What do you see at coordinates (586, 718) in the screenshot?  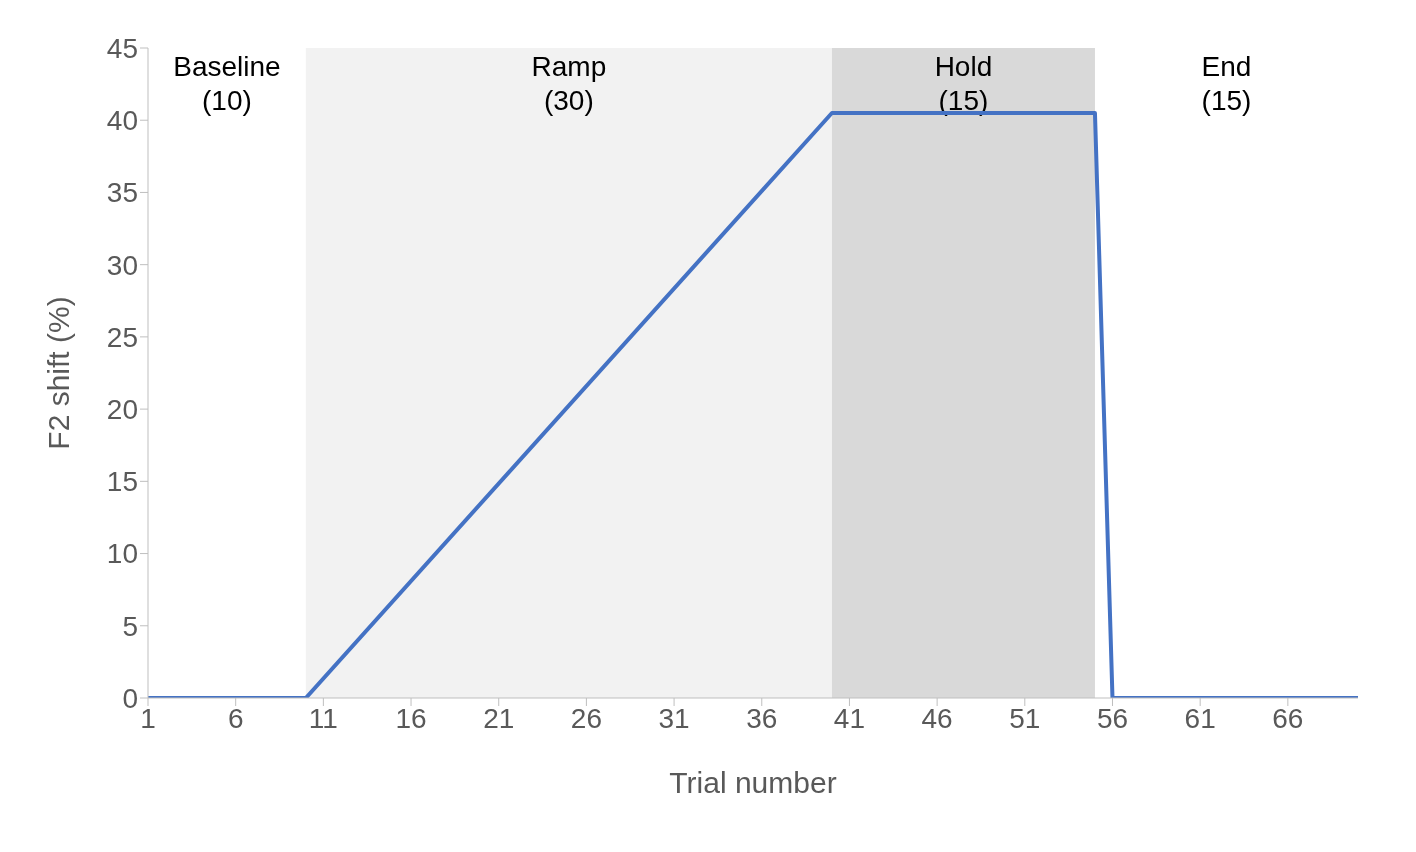 I see `x-tick-label: 26` at bounding box center [586, 718].